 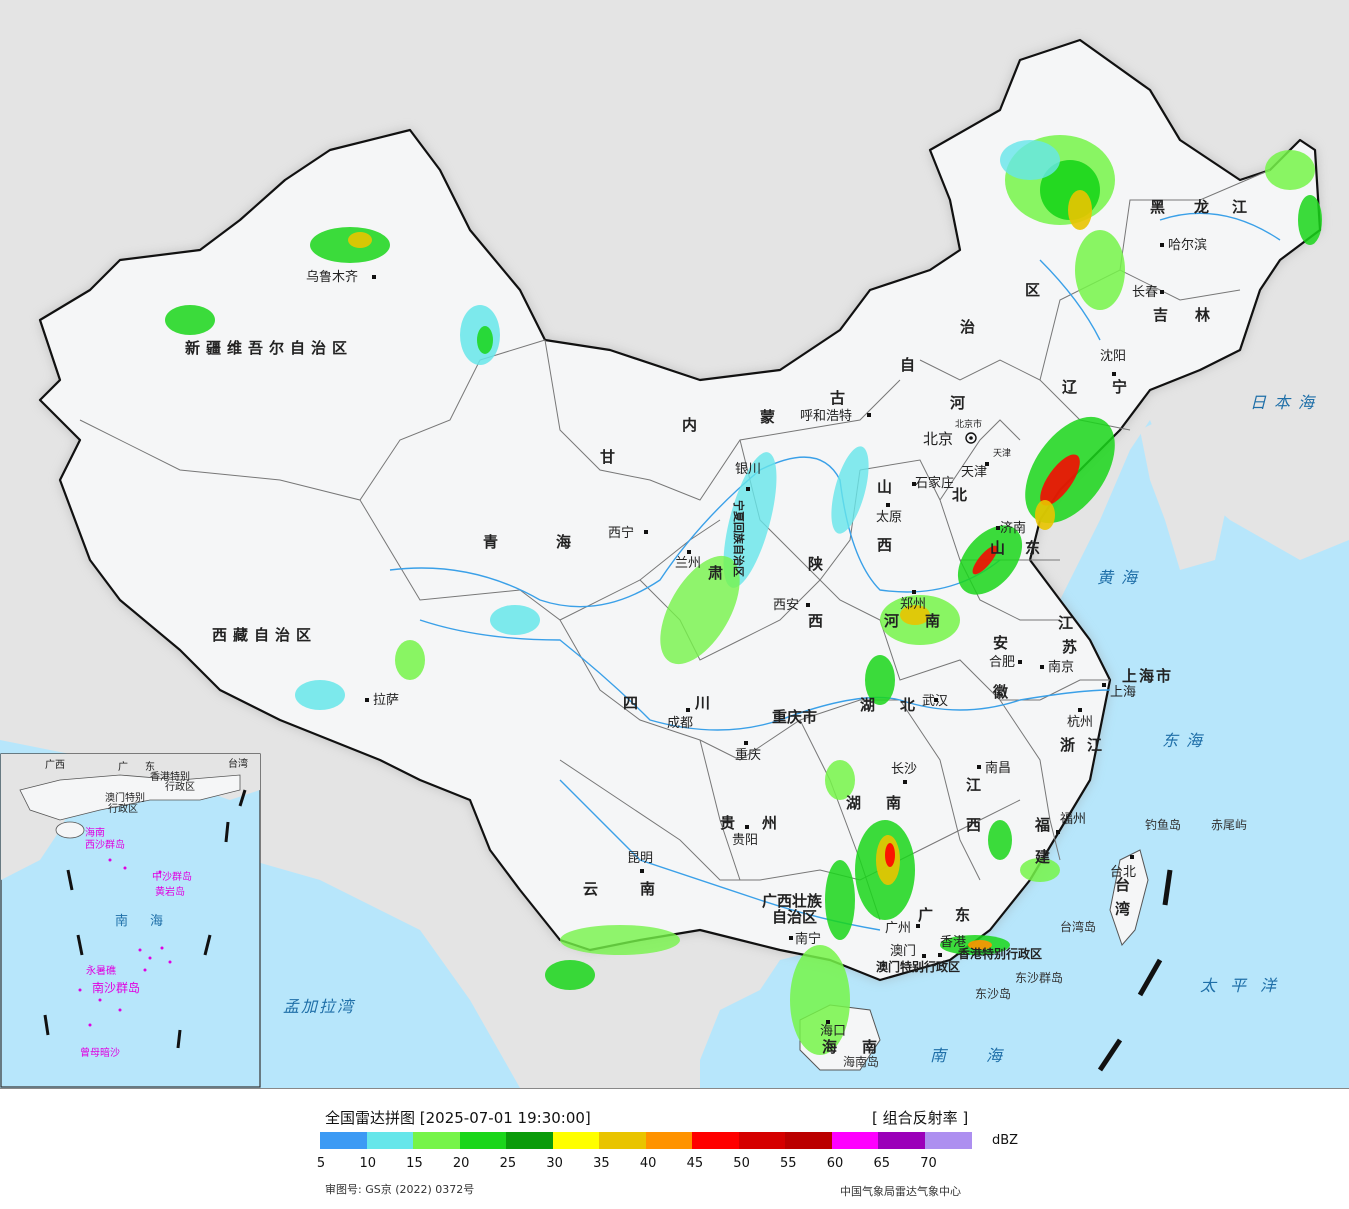 I want to click on city-cd: 成都, so click(x=680, y=723).